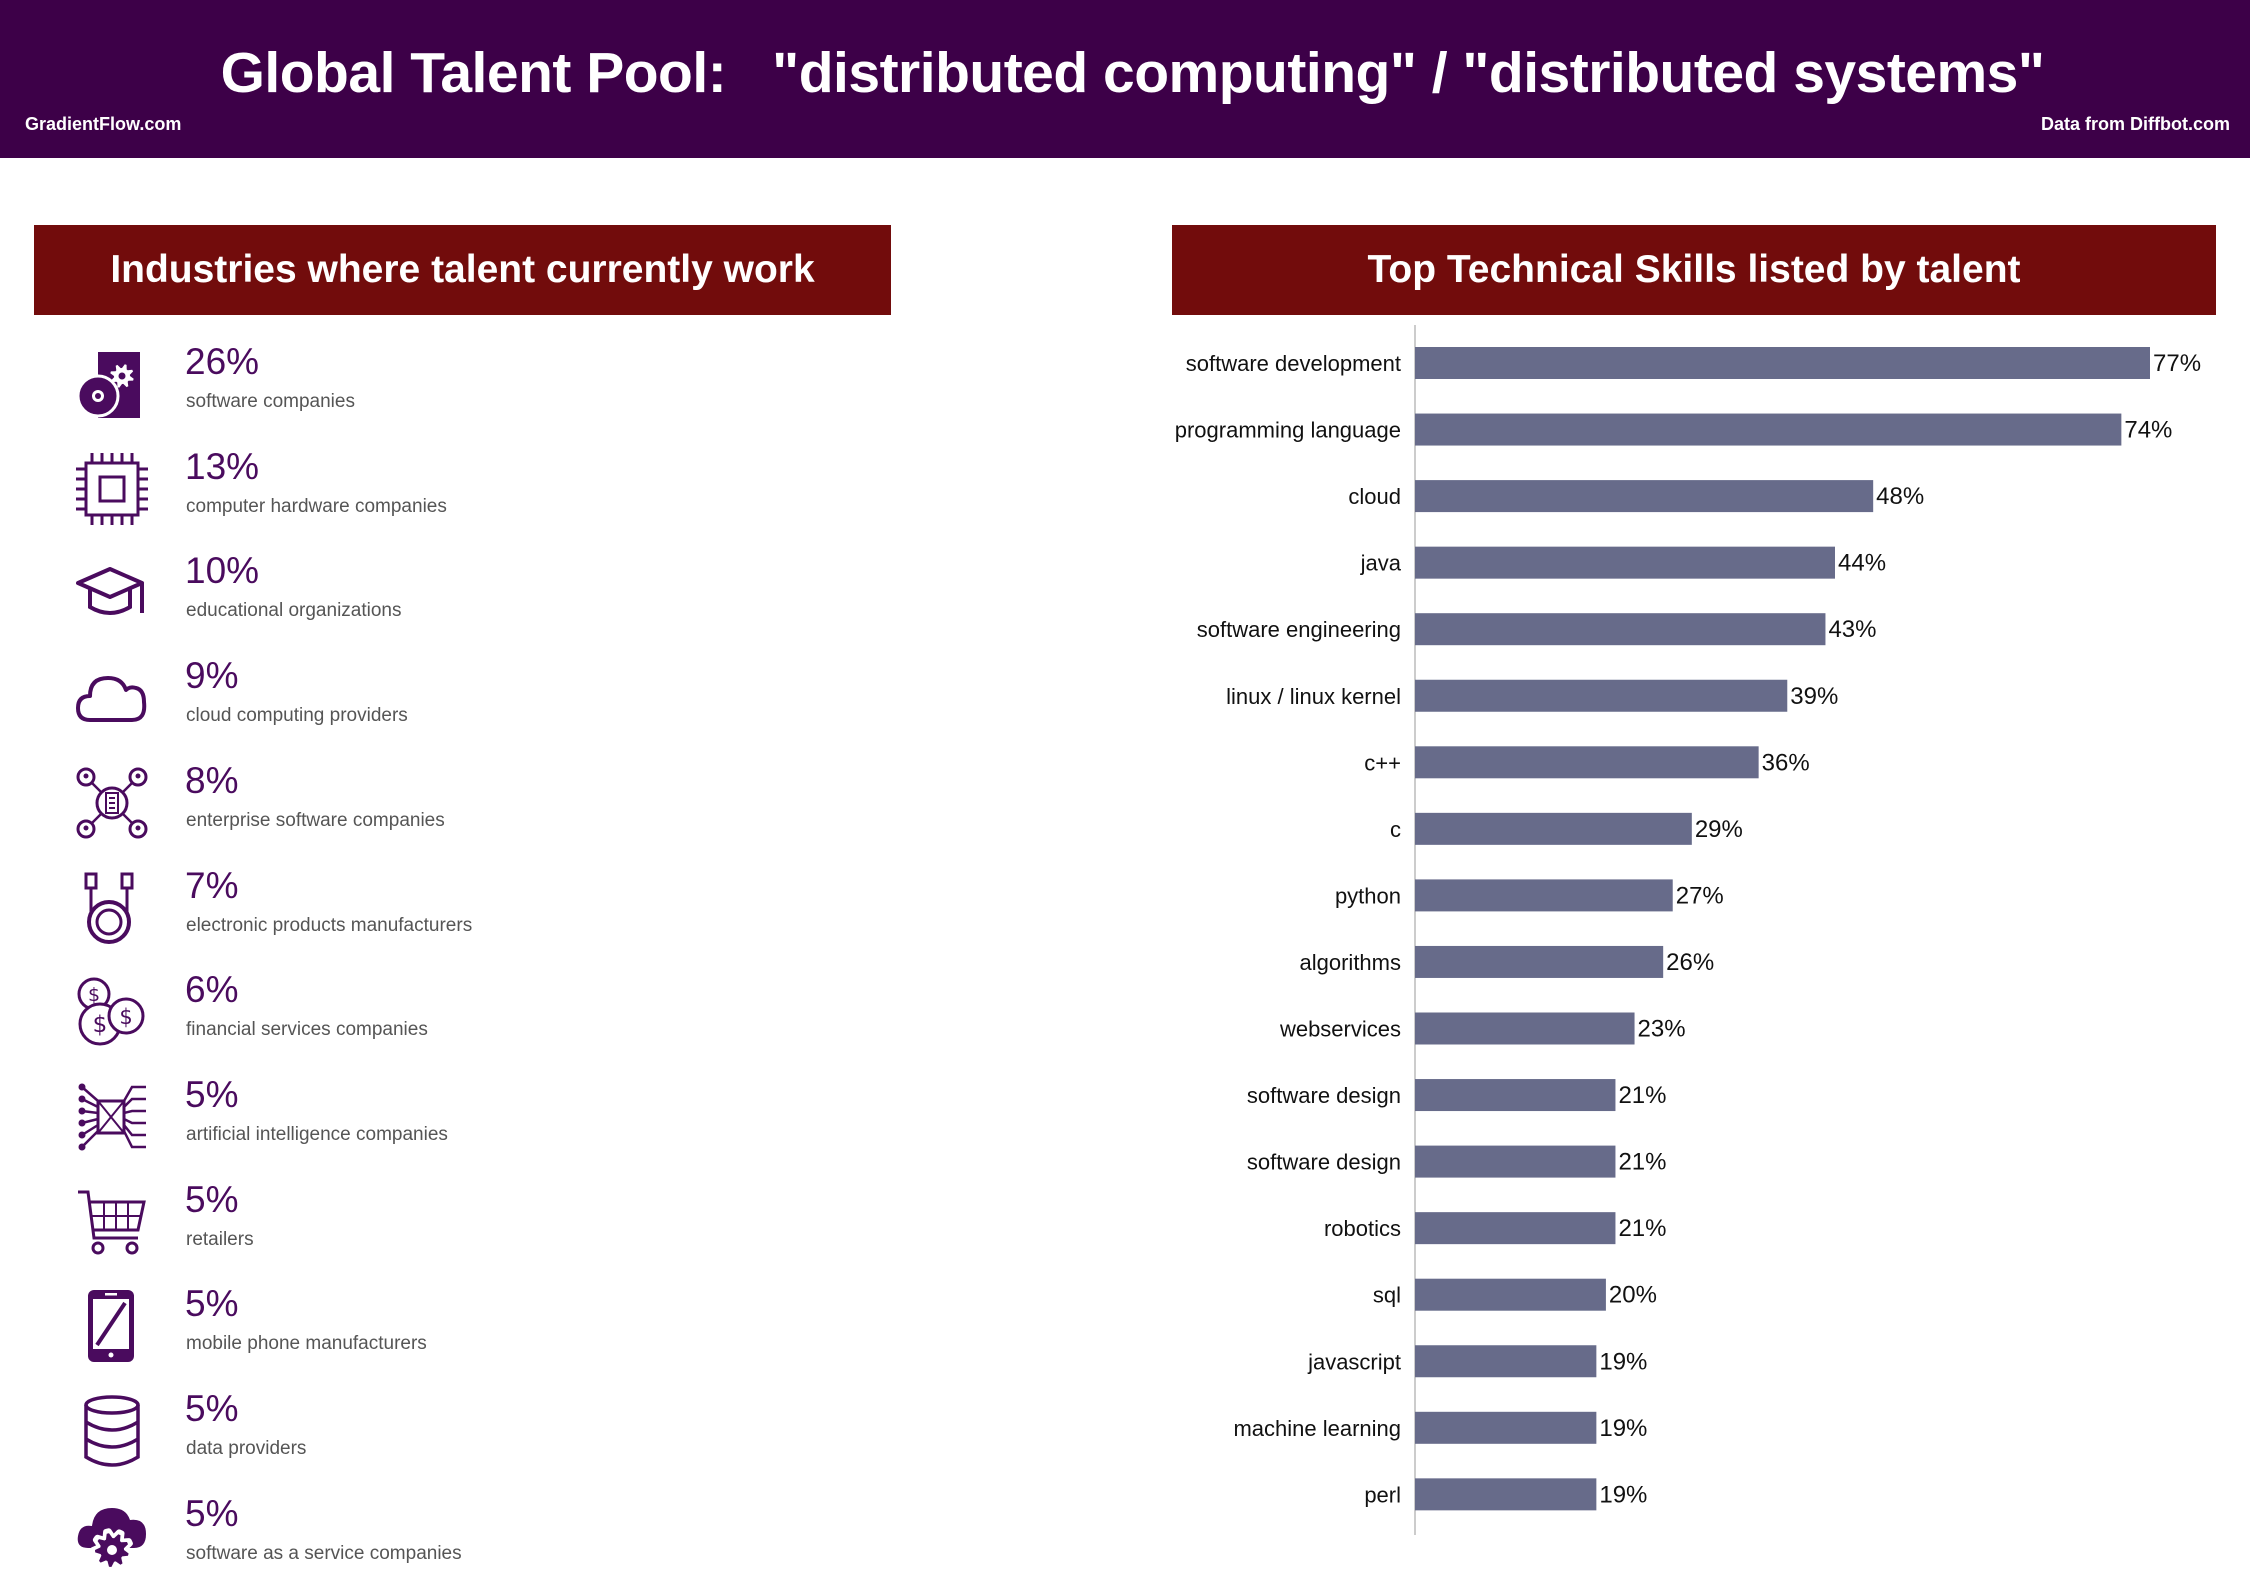 The height and width of the screenshot is (1570, 2250). I want to click on industry-label: computer hardware companies, so click(316, 506).